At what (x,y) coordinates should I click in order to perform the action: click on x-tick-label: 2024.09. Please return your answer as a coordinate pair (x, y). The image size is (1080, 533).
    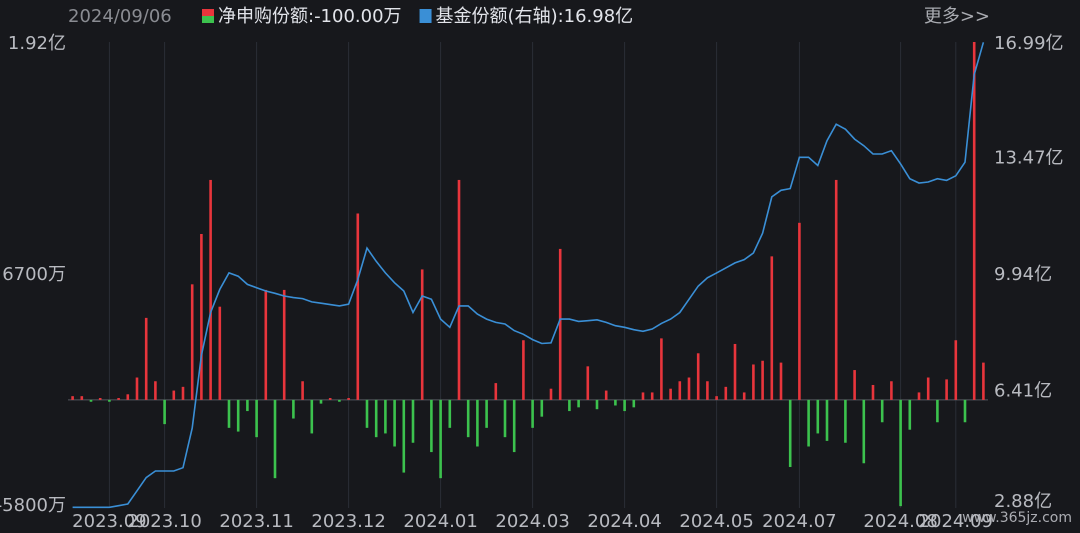
    Looking at the image, I should click on (956, 521).